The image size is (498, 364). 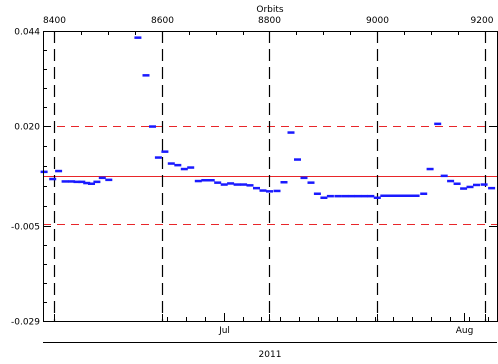 What do you see at coordinates (25, 323) in the screenshot?
I see `y-tick-label: -0.029` at bounding box center [25, 323].